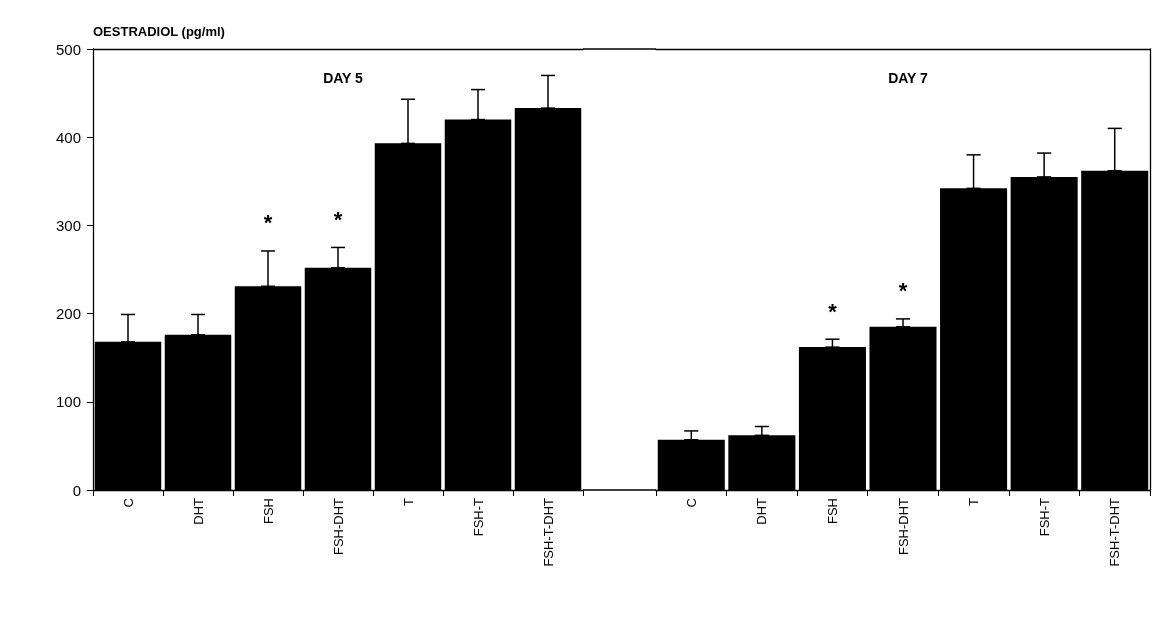 The image size is (1176, 634). I want to click on text: DAY 5, so click(343, 78).